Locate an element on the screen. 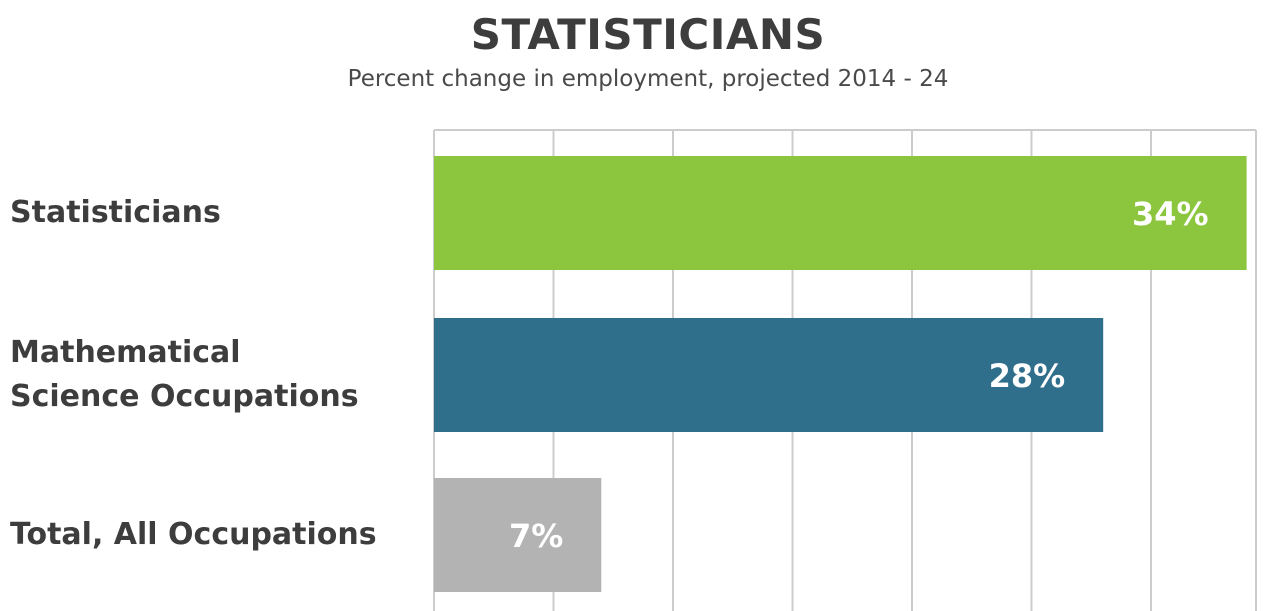  category-label-line: Total, All Occupations is located at coordinates (193, 534).